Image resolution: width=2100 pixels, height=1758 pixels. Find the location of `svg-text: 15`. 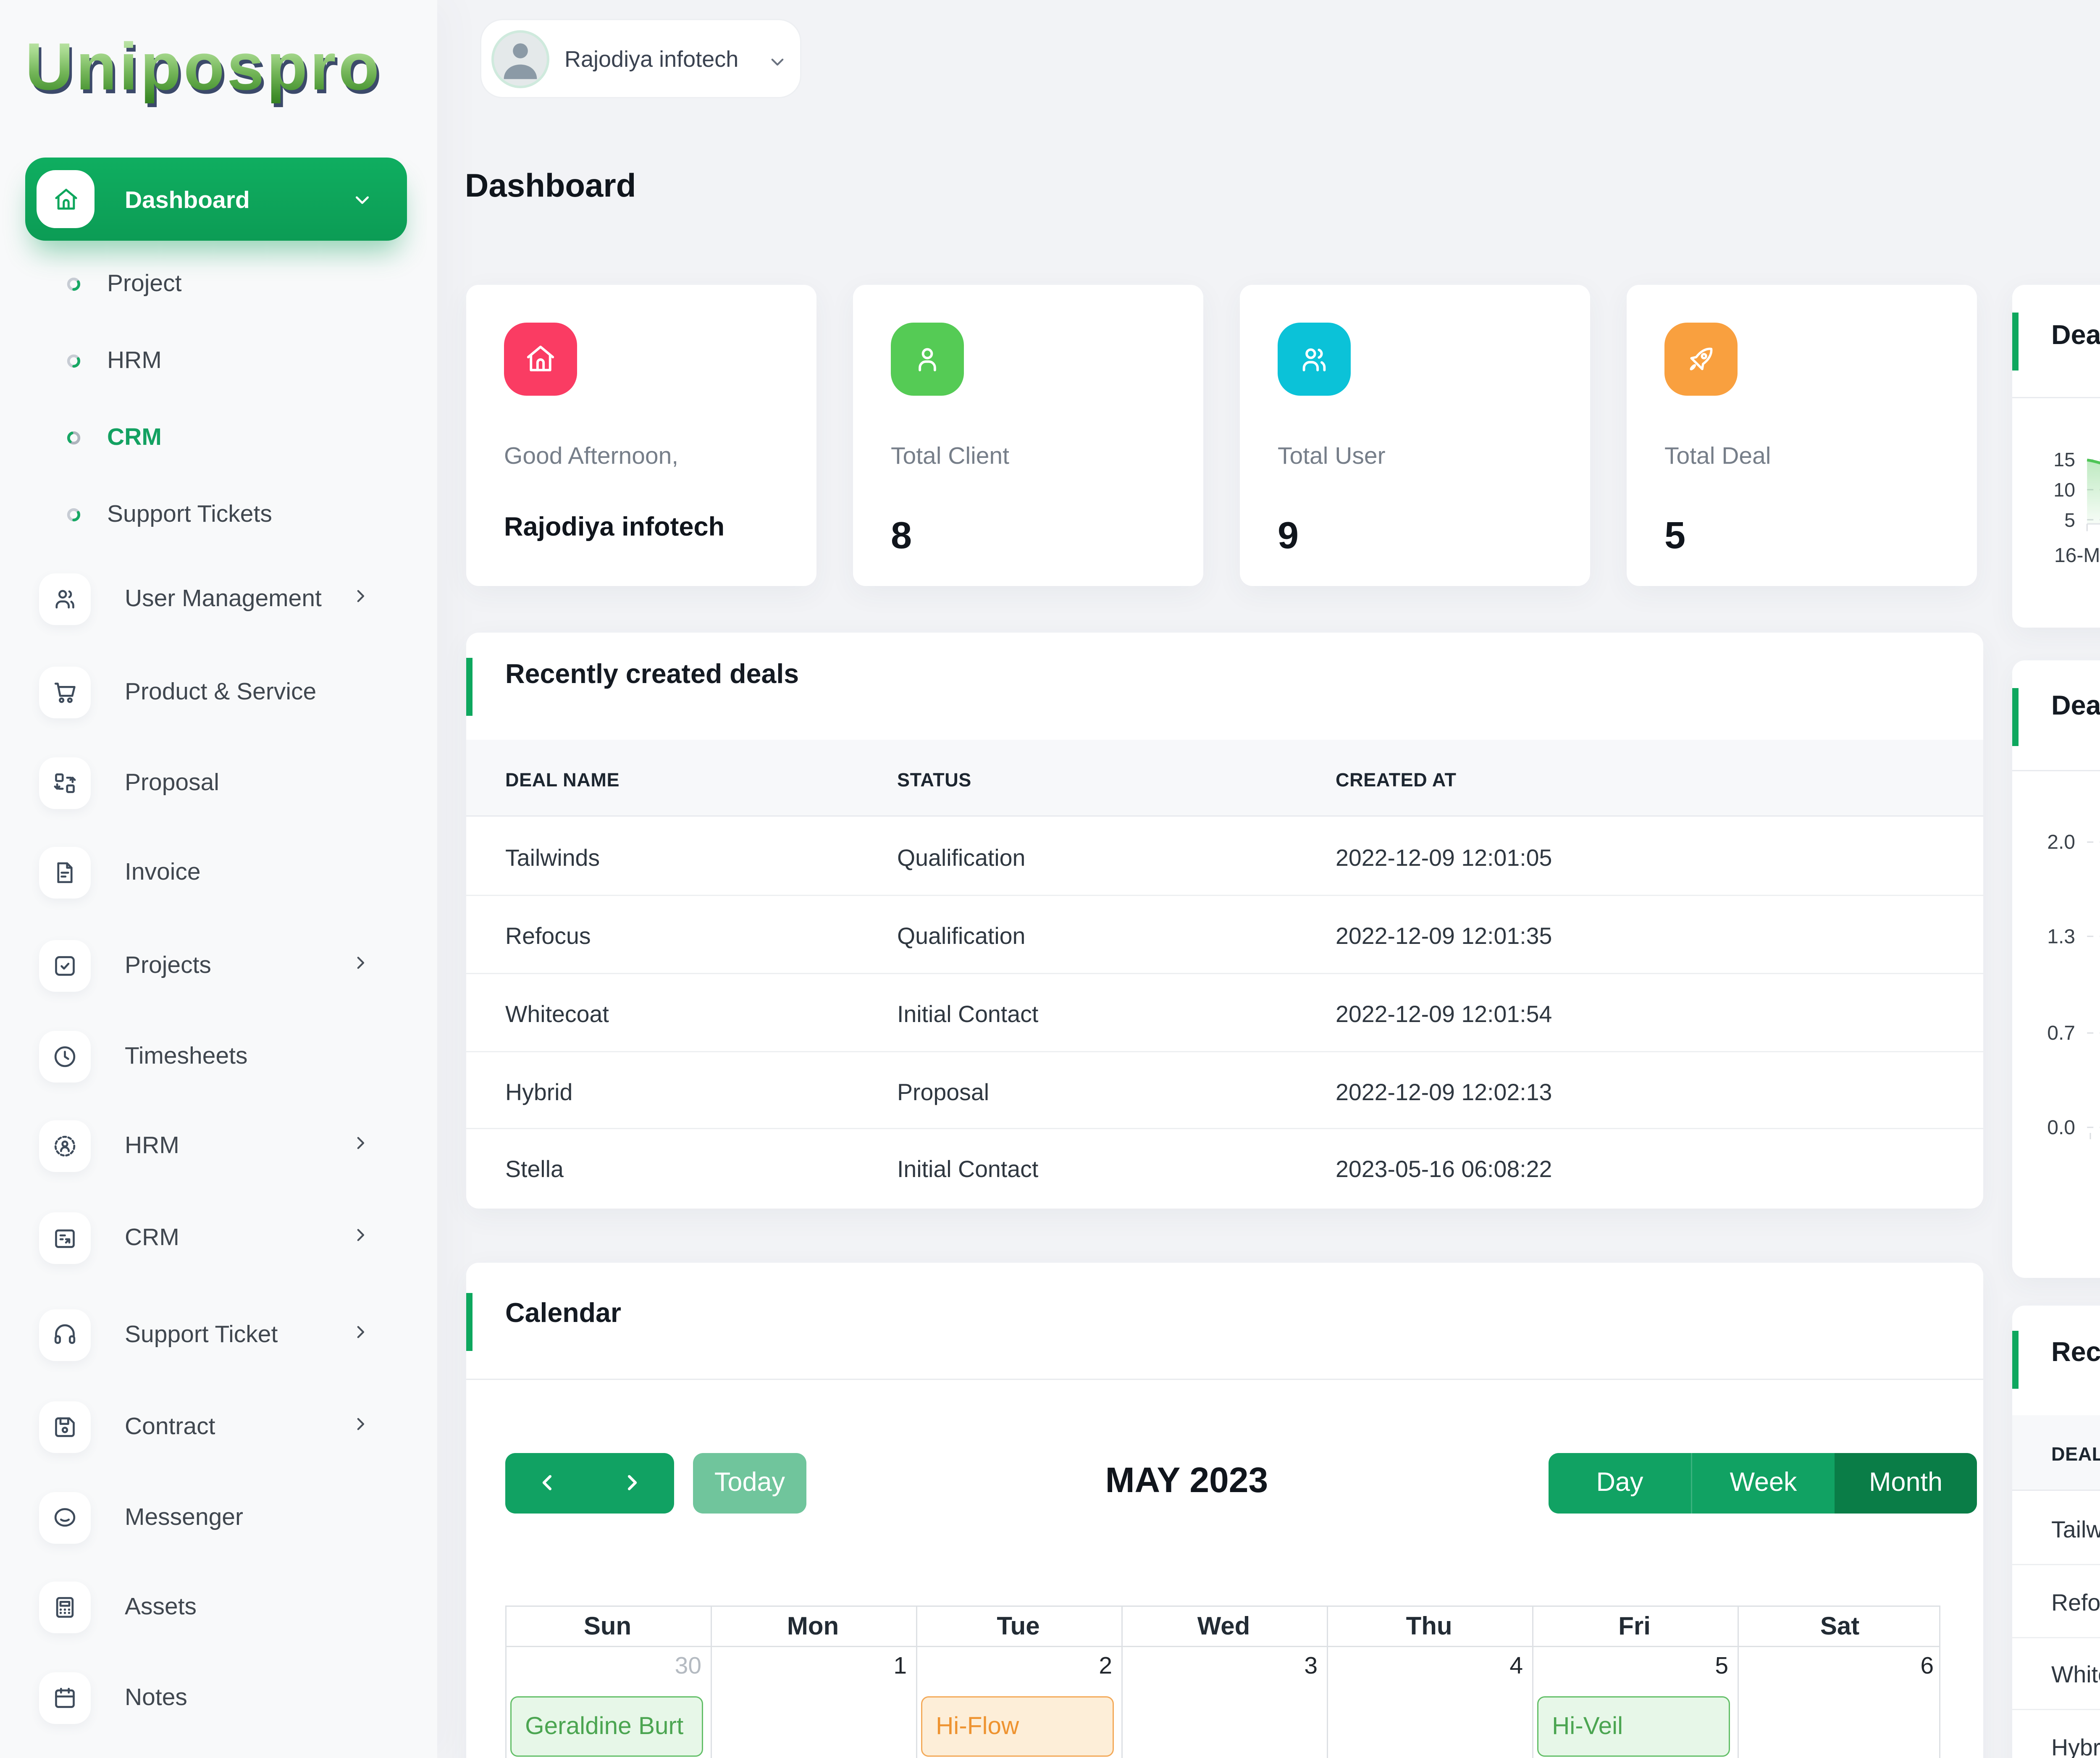

svg-text: 15 is located at coordinates (2064, 460).